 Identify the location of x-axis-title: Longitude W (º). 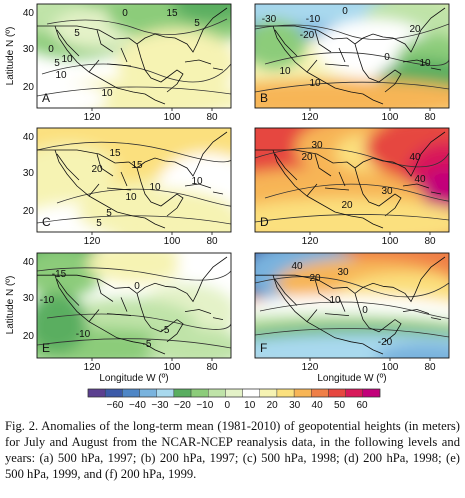
(133, 378).